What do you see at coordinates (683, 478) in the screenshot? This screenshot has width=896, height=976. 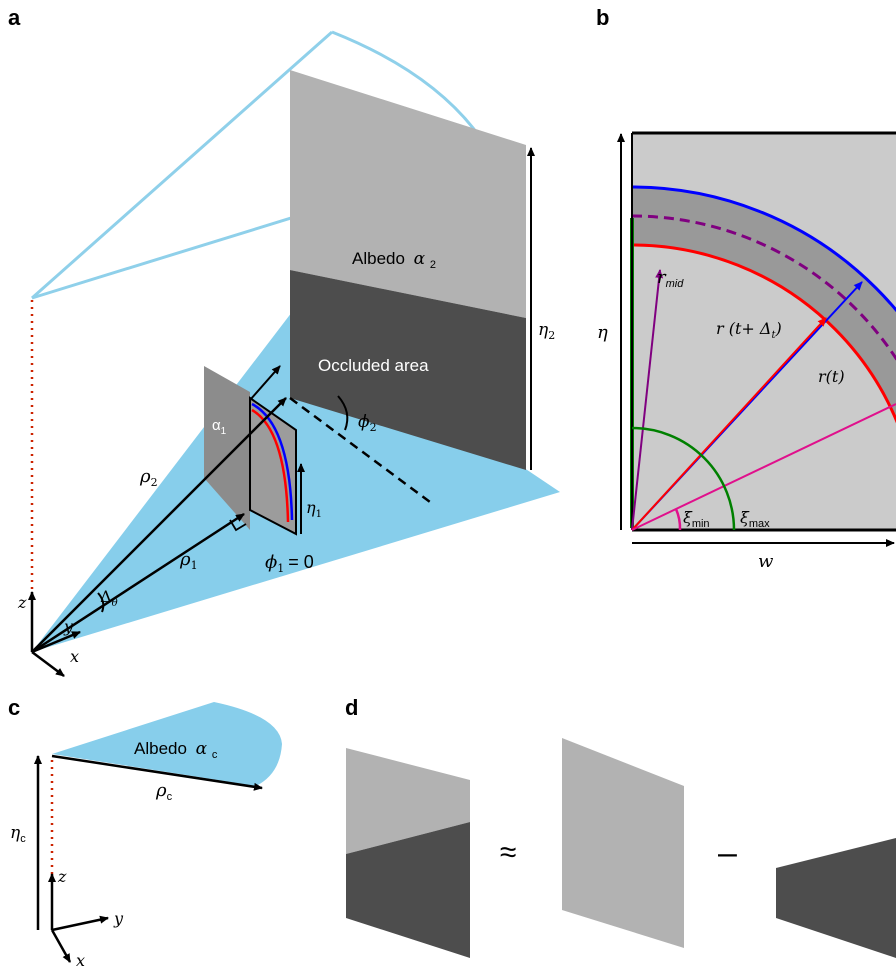 I see `xi-max-arc` at bounding box center [683, 478].